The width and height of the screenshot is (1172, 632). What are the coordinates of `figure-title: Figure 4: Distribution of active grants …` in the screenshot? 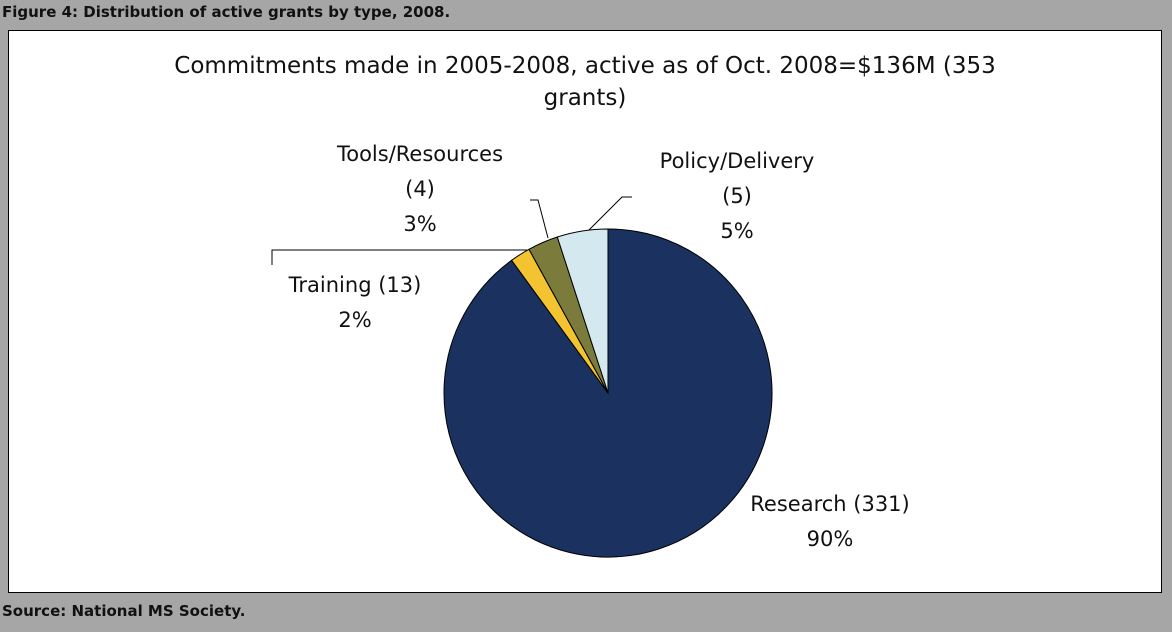 It's located at (226, 12).